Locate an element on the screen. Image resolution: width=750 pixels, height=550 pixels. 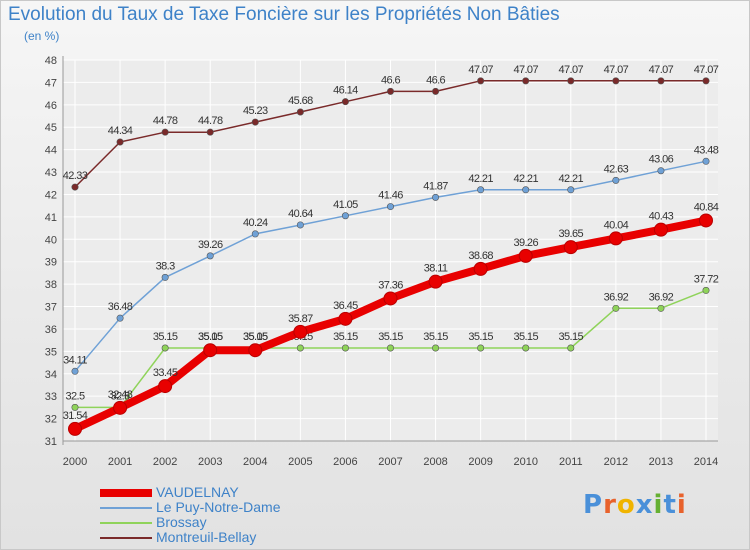
y-tick-label: 35 is located at coordinates (51, 352).